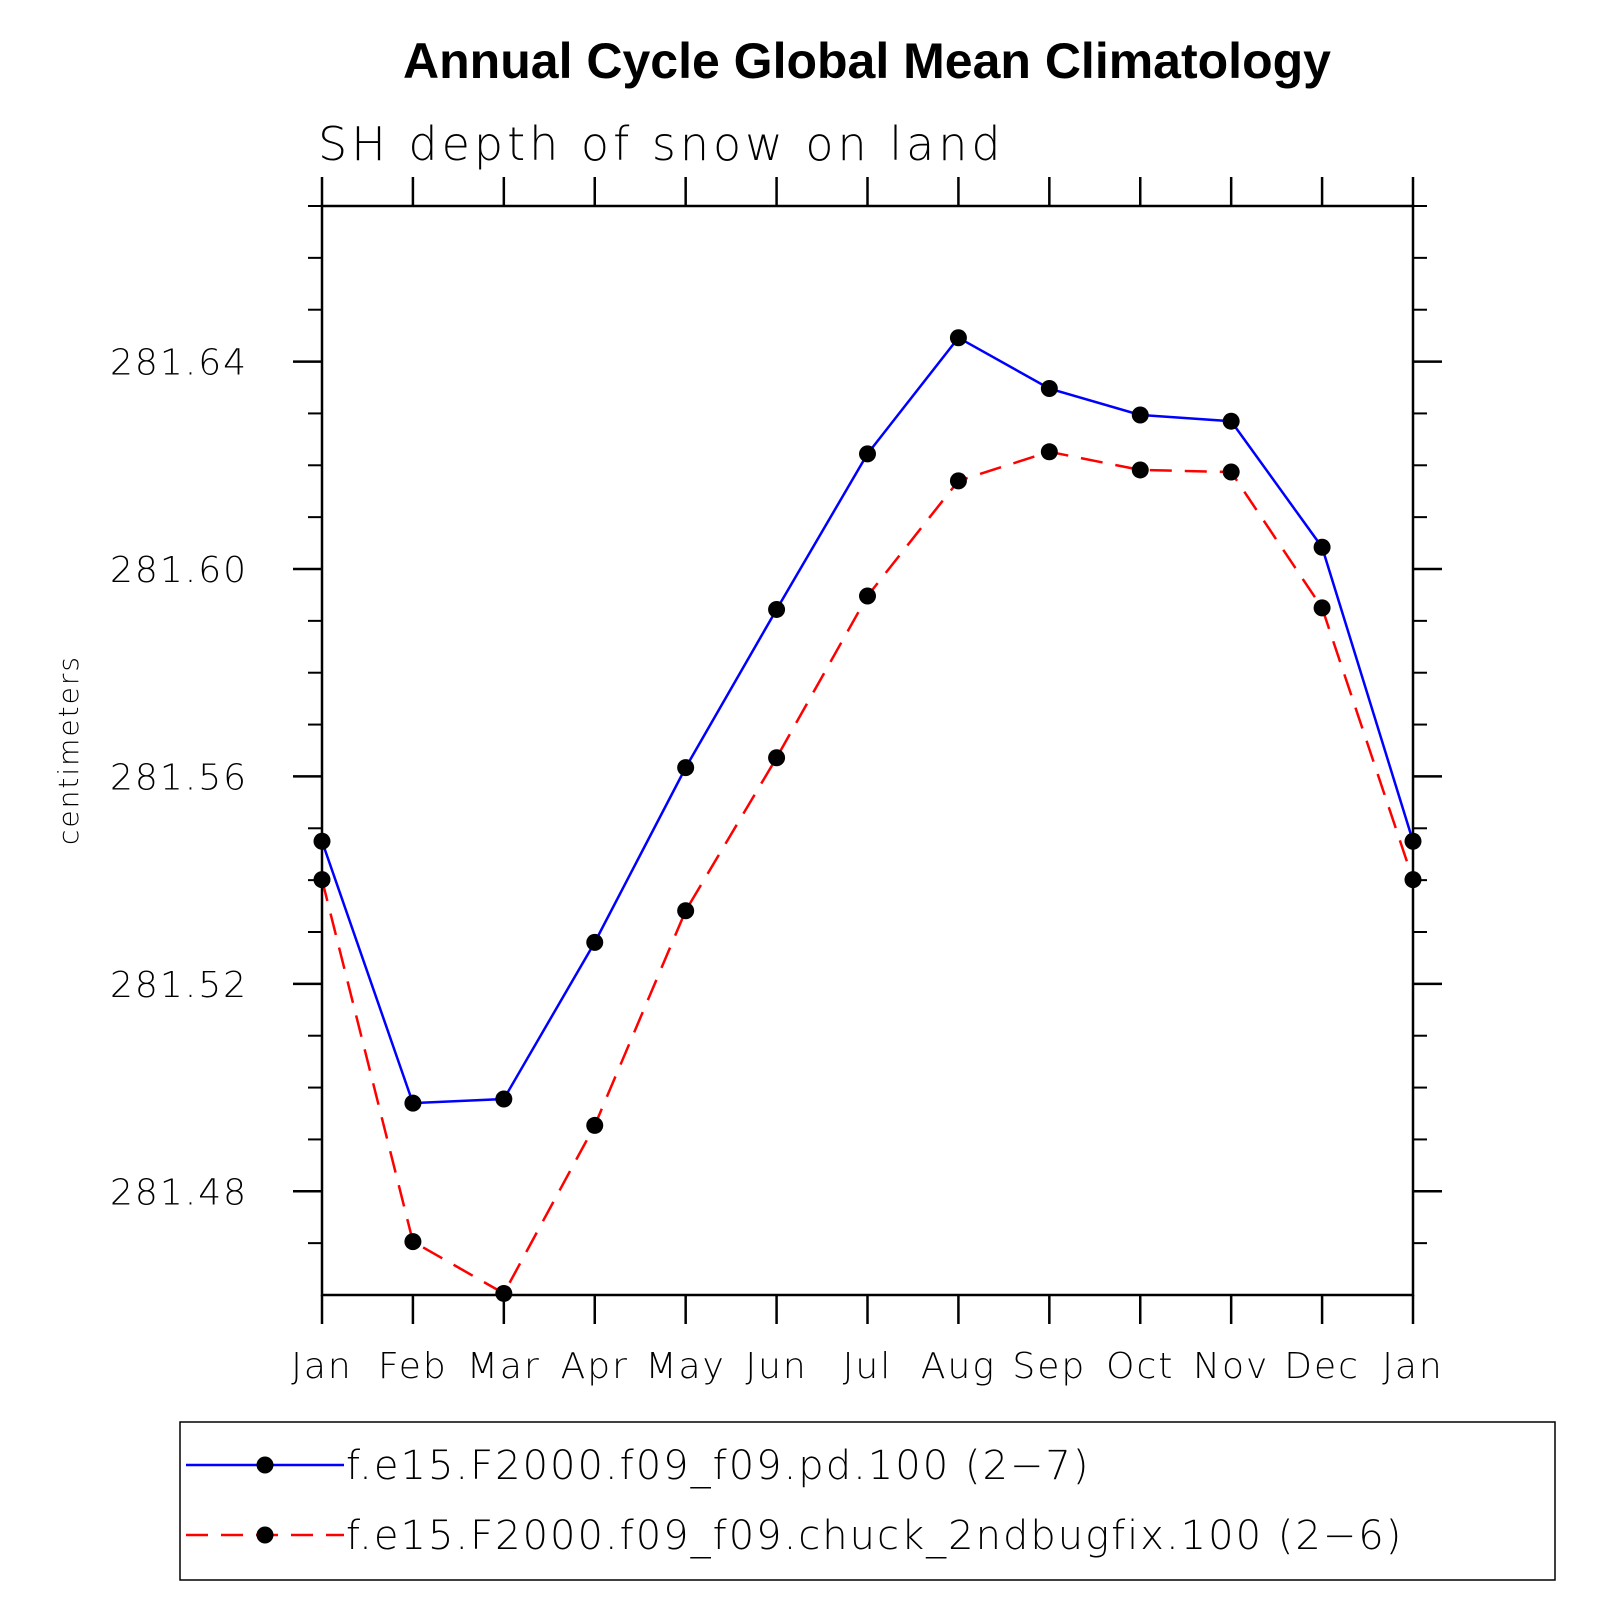 Image resolution: width=1597 pixels, height=1597 pixels. What do you see at coordinates (179, 363) in the screenshot?
I see `y-tick-label: 281.64` at bounding box center [179, 363].